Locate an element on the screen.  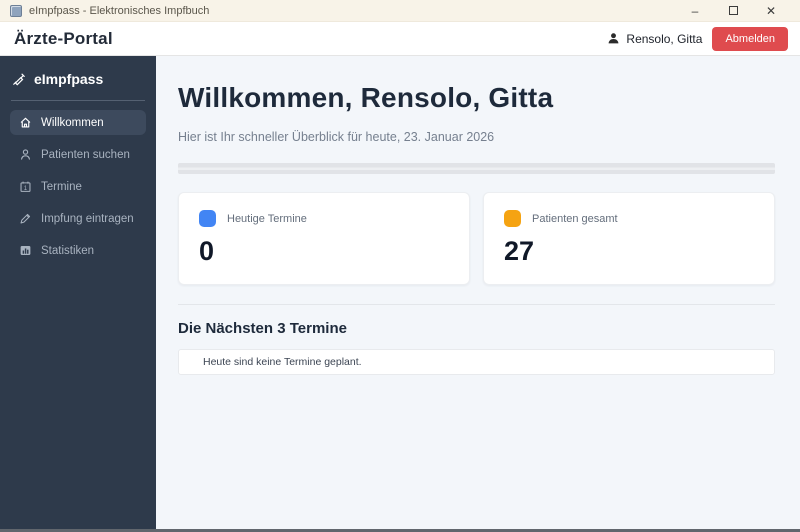
sidebar-item-impfung-eintragen: Impfung eintragen is located at coordinates (78, 218).